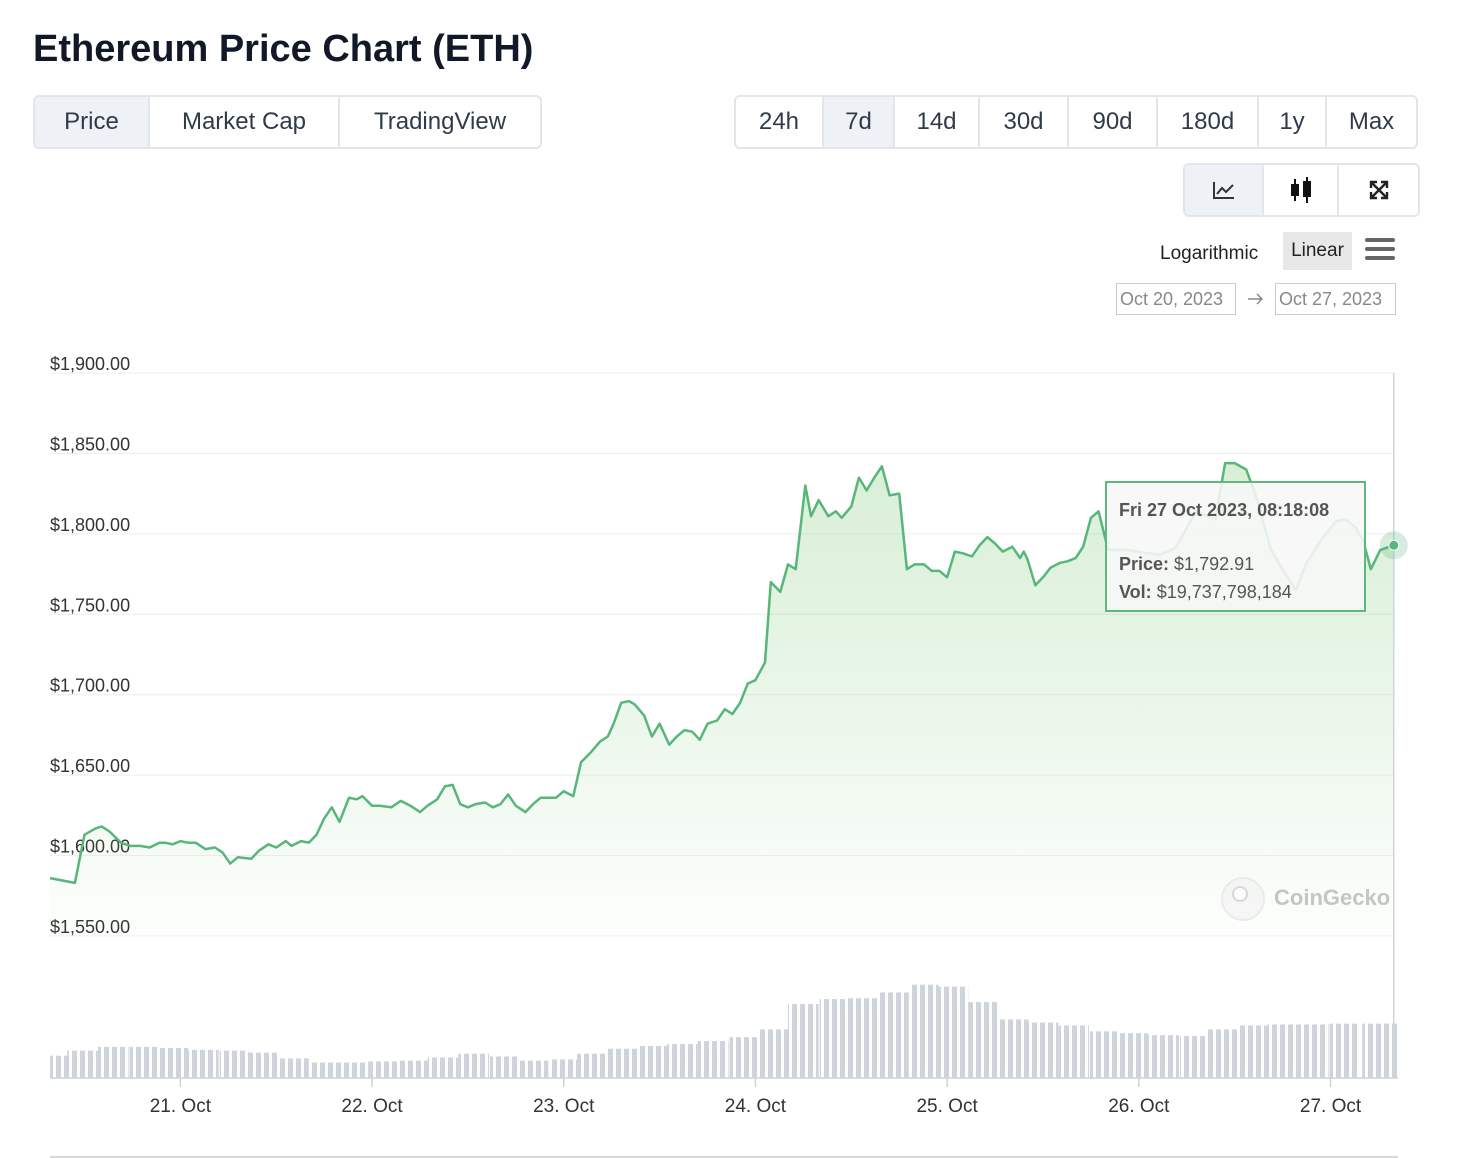 Image resolution: width=1458 pixels, height=1158 pixels. I want to click on log-toggle: Logarithmic, so click(1209, 253).